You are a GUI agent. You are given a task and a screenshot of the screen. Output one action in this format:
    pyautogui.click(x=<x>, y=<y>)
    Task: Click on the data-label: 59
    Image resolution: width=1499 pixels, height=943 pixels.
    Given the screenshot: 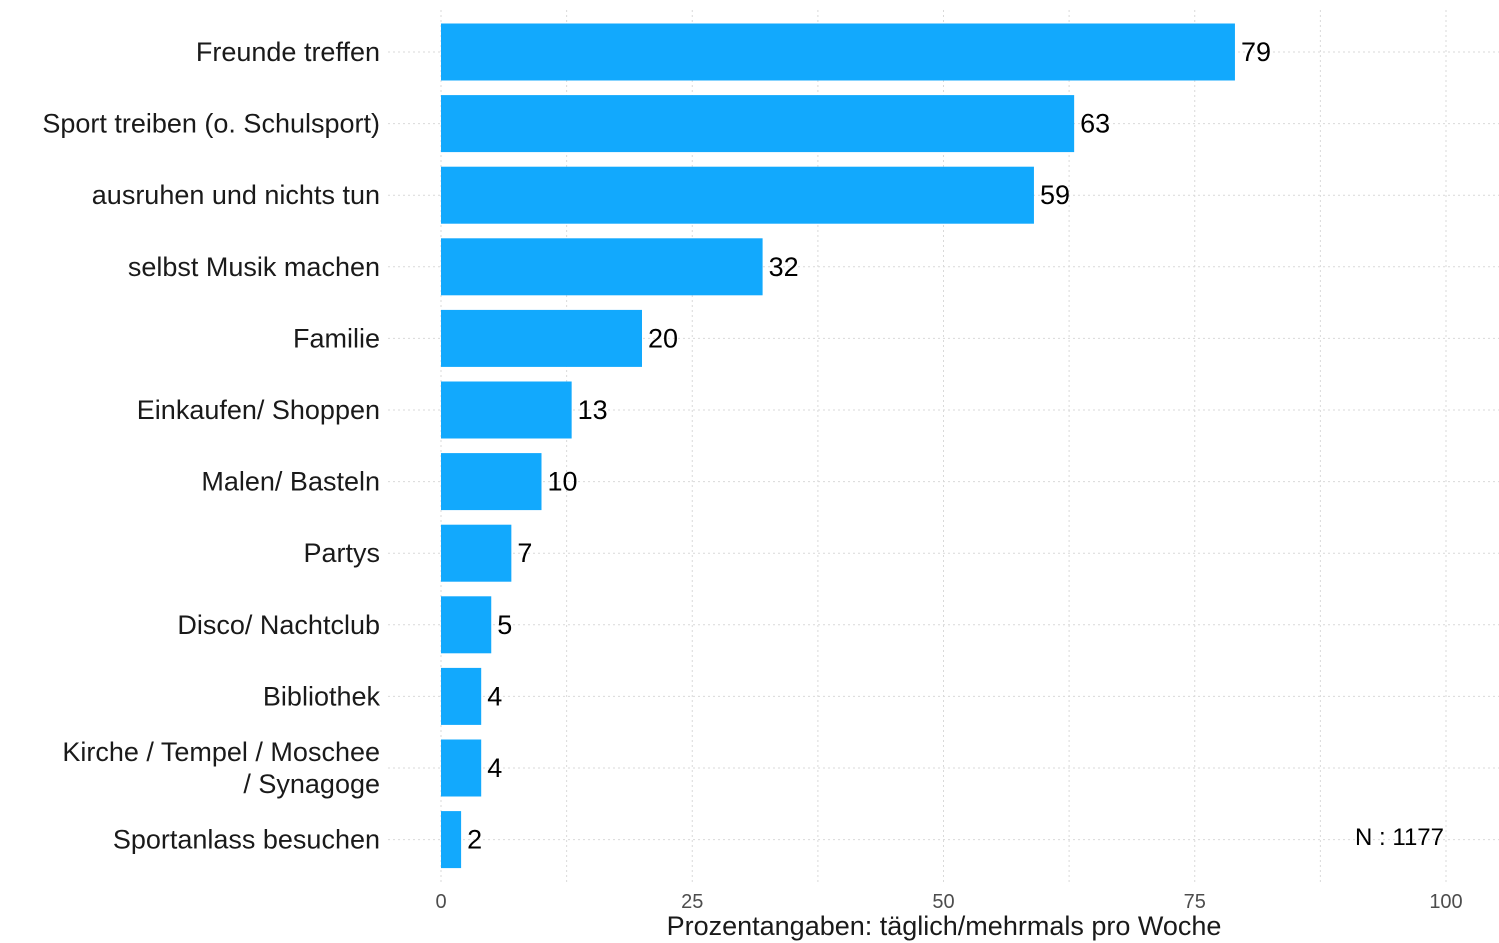 What is the action you would take?
    pyautogui.click(x=1055, y=195)
    